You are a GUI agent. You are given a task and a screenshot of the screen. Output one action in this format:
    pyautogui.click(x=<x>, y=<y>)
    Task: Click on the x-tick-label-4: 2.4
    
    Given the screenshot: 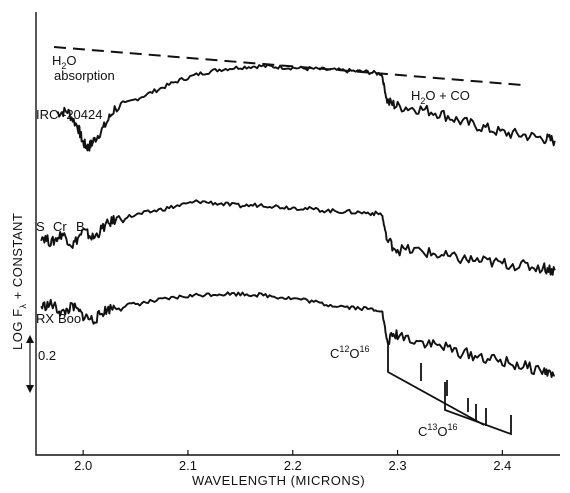 What is the action you would take?
    pyautogui.click(x=502, y=465)
    